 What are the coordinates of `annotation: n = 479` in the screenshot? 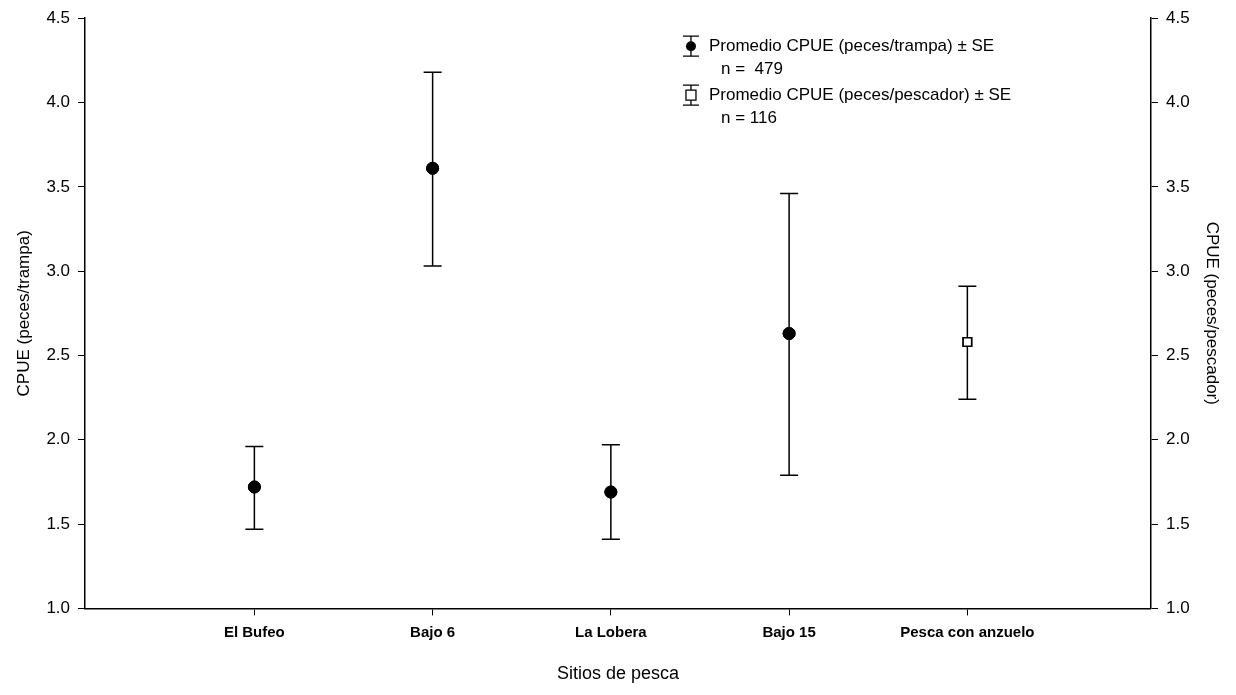 It's located at (751, 68).